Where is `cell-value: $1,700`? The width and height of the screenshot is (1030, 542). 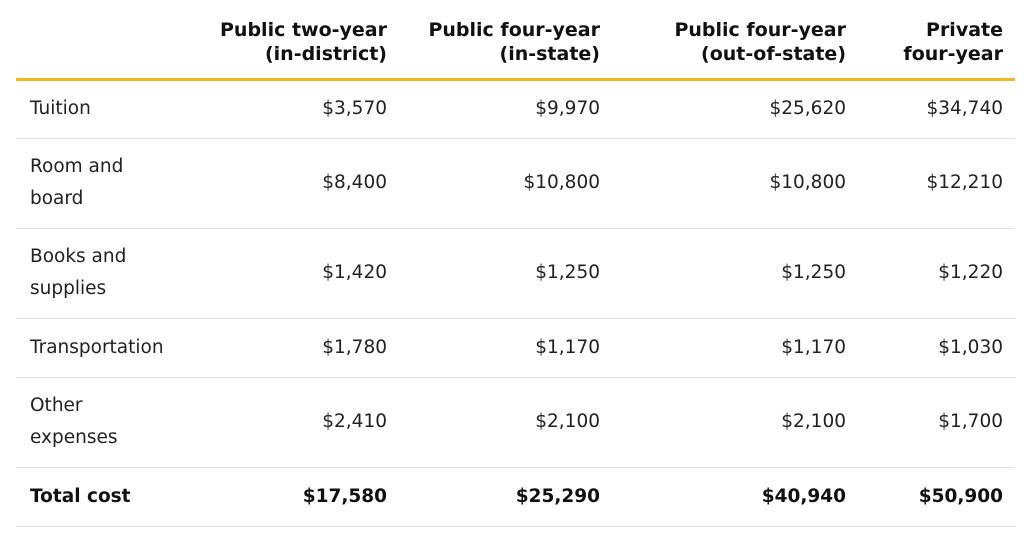
cell-value: $1,700 is located at coordinates (936, 422).